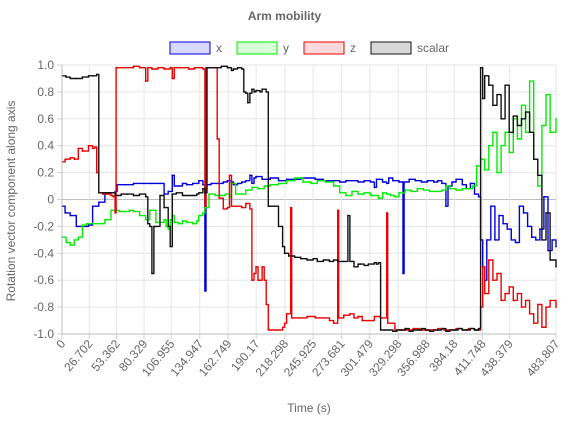 This screenshot has height=422, width=569. Describe the element at coordinates (195, 48) in the screenshot. I see `legend-item-x: x` at that location.